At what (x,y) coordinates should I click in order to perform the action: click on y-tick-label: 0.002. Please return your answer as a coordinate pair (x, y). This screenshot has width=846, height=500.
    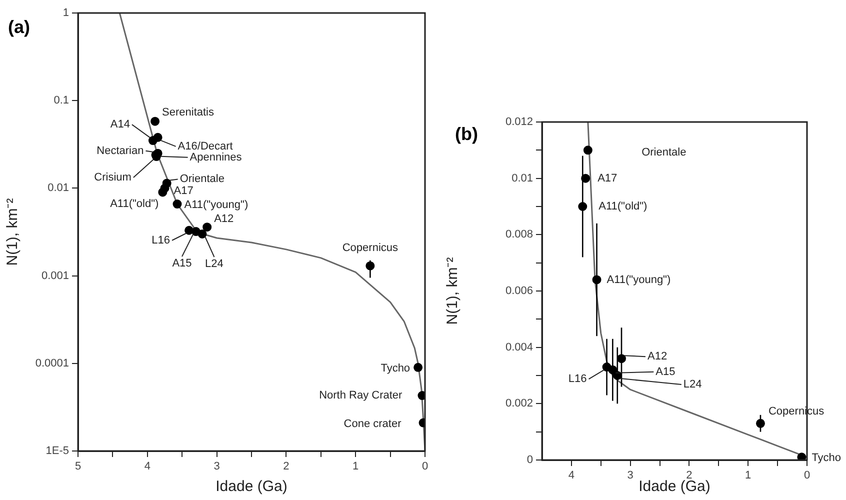
    Looking at the image, I should click on (519, 404).